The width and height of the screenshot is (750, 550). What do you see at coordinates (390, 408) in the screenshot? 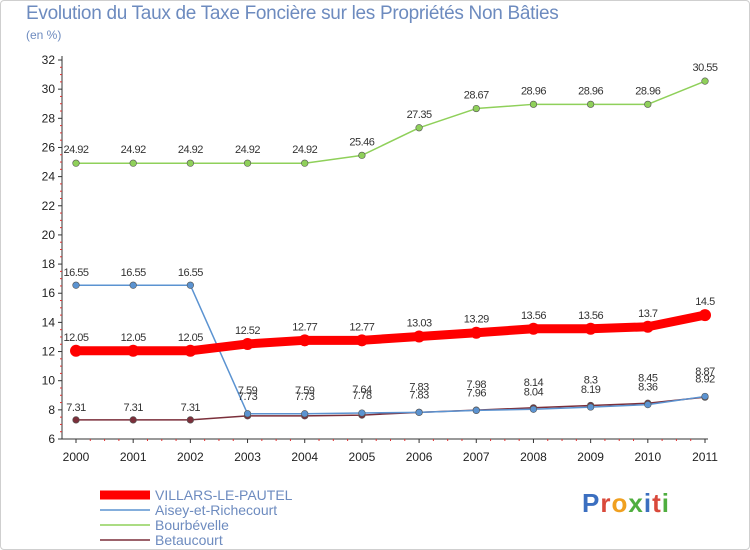
I see `series-line-Betaucourt` at bounding box center [390, 408].